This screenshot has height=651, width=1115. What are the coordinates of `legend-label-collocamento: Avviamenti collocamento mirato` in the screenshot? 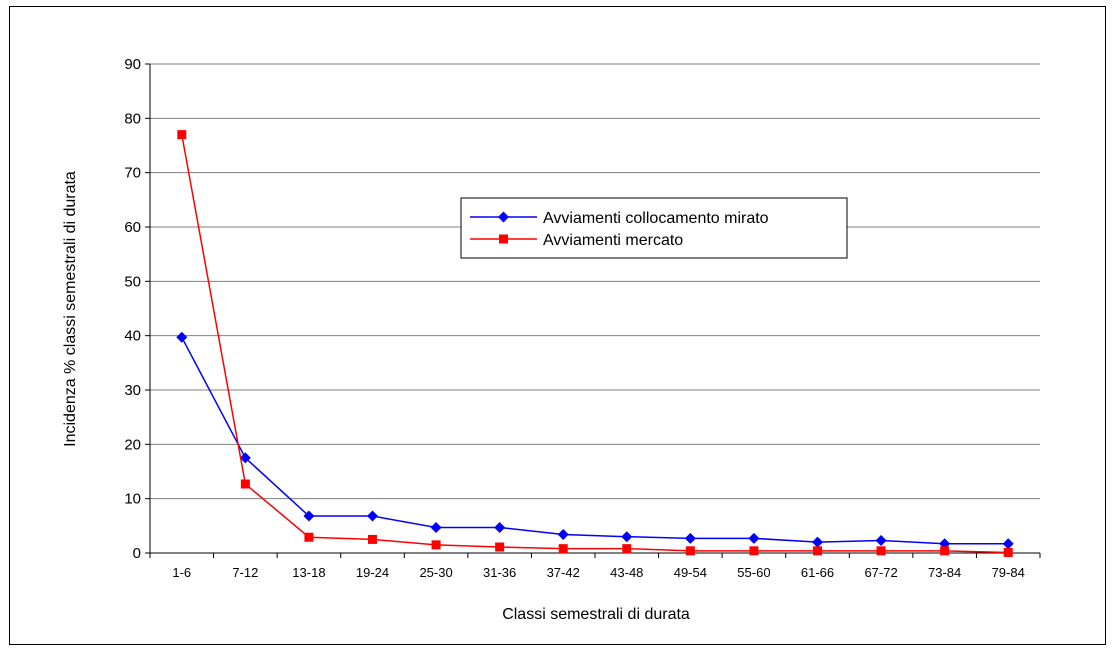 It's located at (656, 218).